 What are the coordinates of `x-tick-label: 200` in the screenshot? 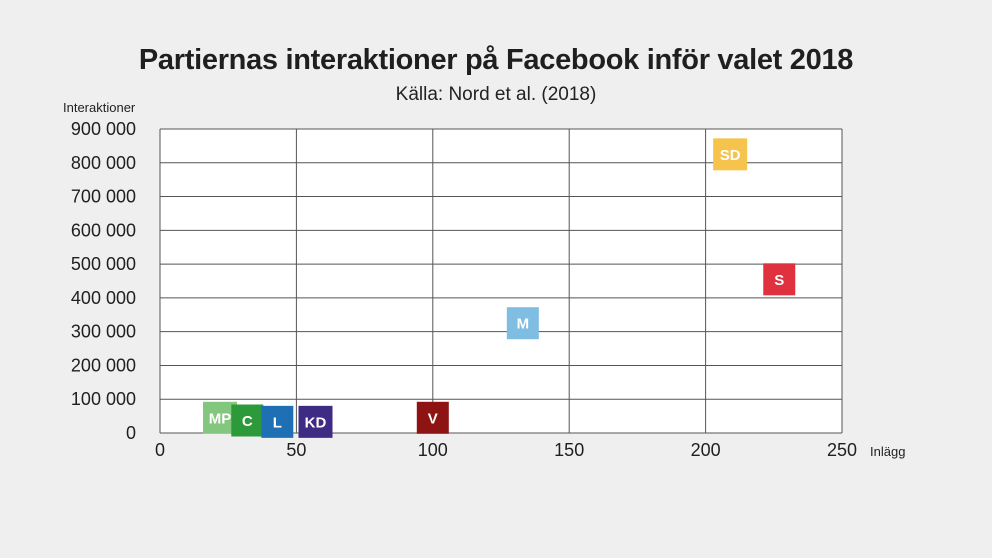 It's located at (706, 450).